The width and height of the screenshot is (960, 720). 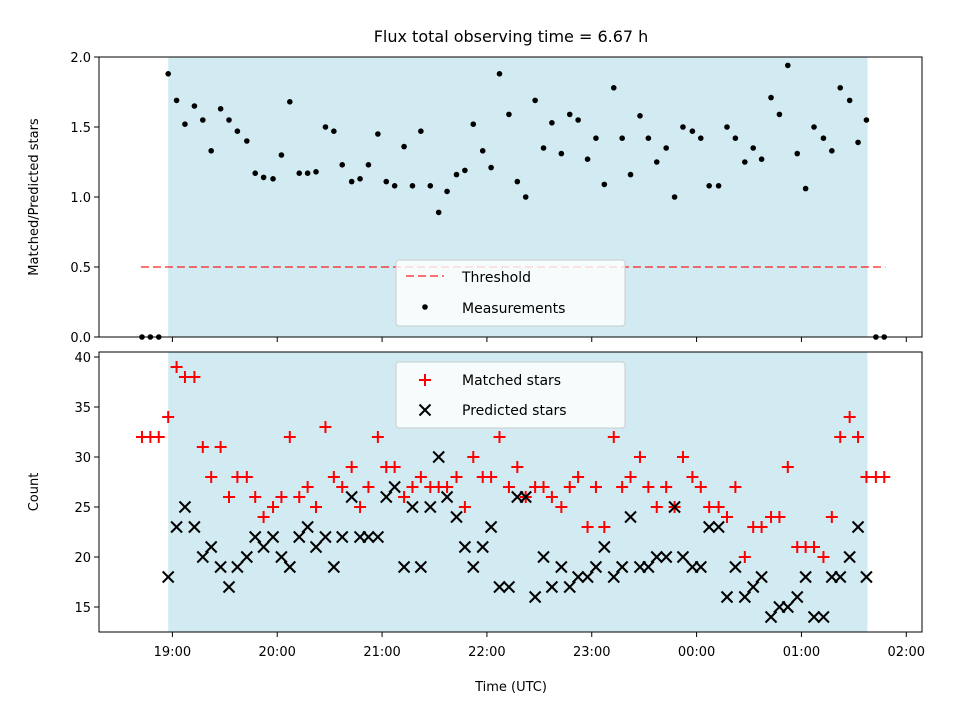 I want to click on legend-box, so click(x=510, y=293).